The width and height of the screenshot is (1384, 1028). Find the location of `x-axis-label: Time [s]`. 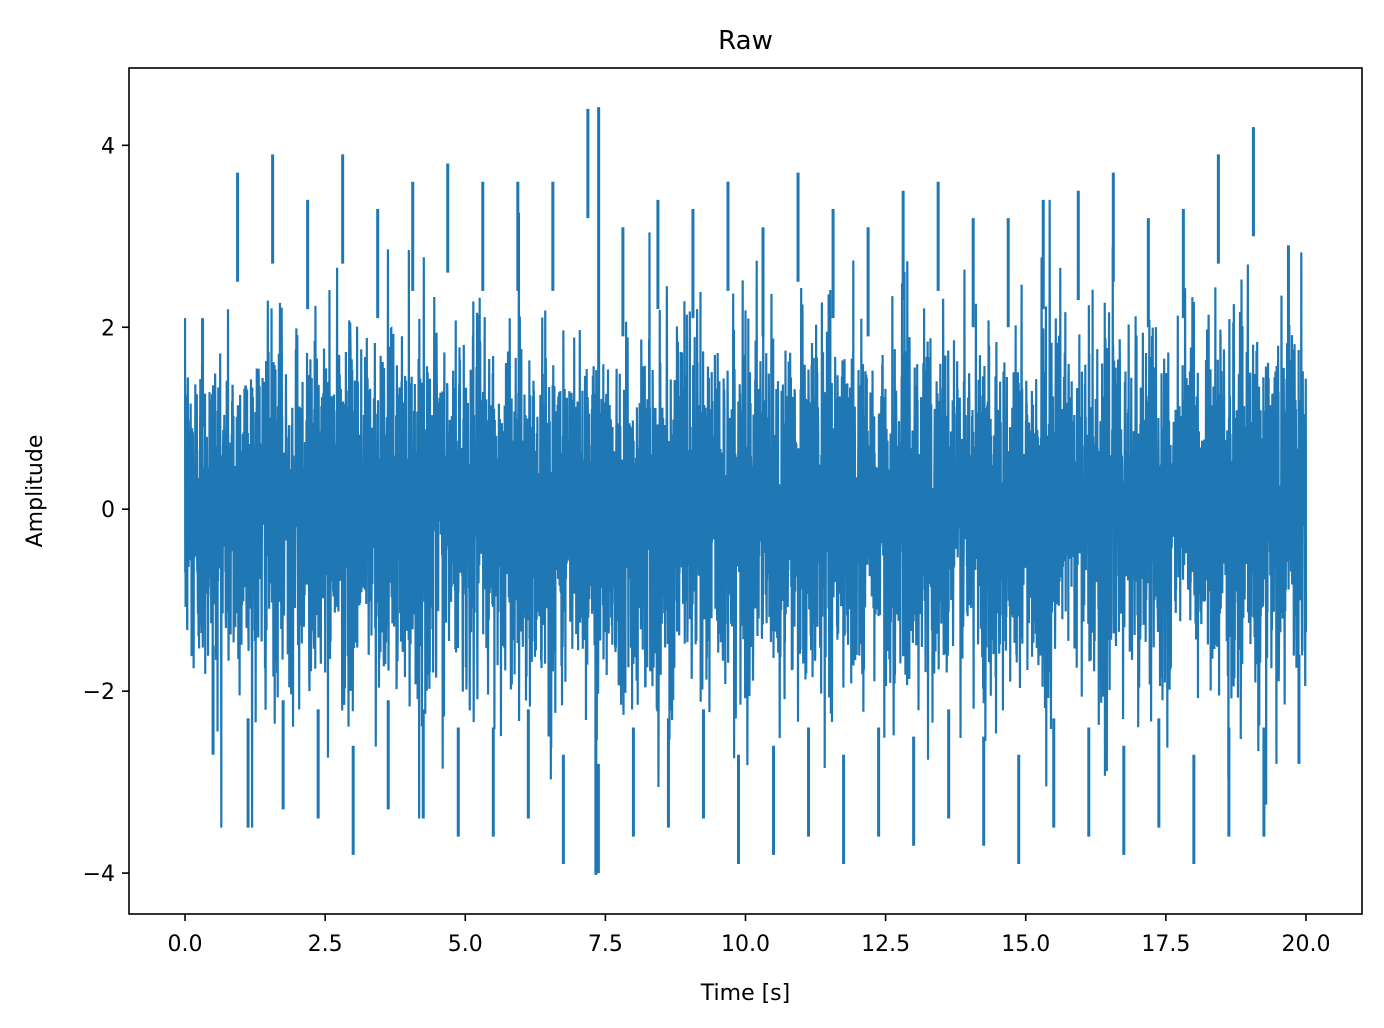

x-axis-label: Time [s] is located at coordinates (745, 993).